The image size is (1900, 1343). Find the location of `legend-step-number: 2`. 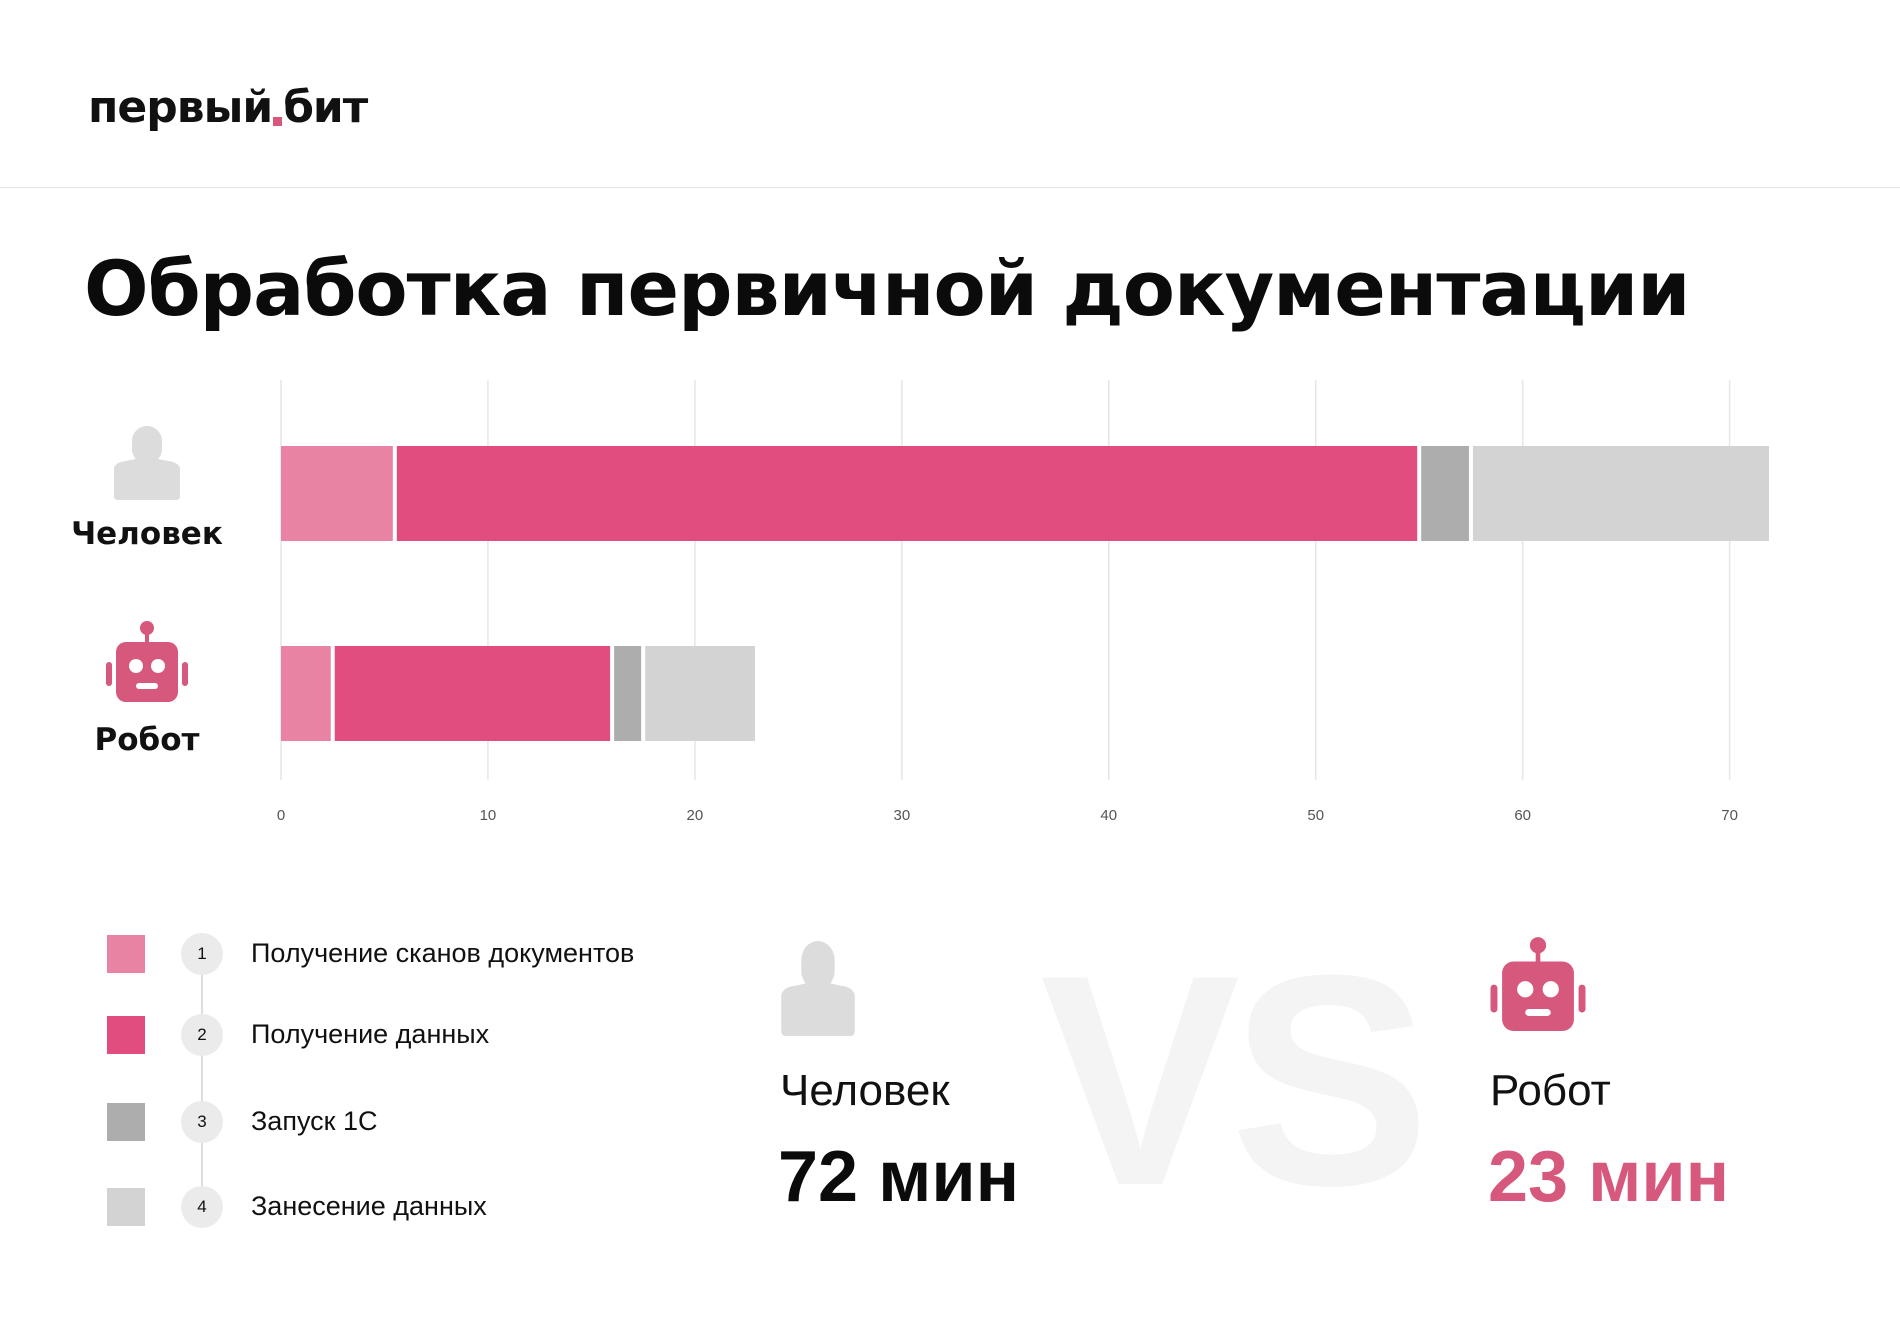

legend-step-number: 2 is located at coordinates (202, 1035).